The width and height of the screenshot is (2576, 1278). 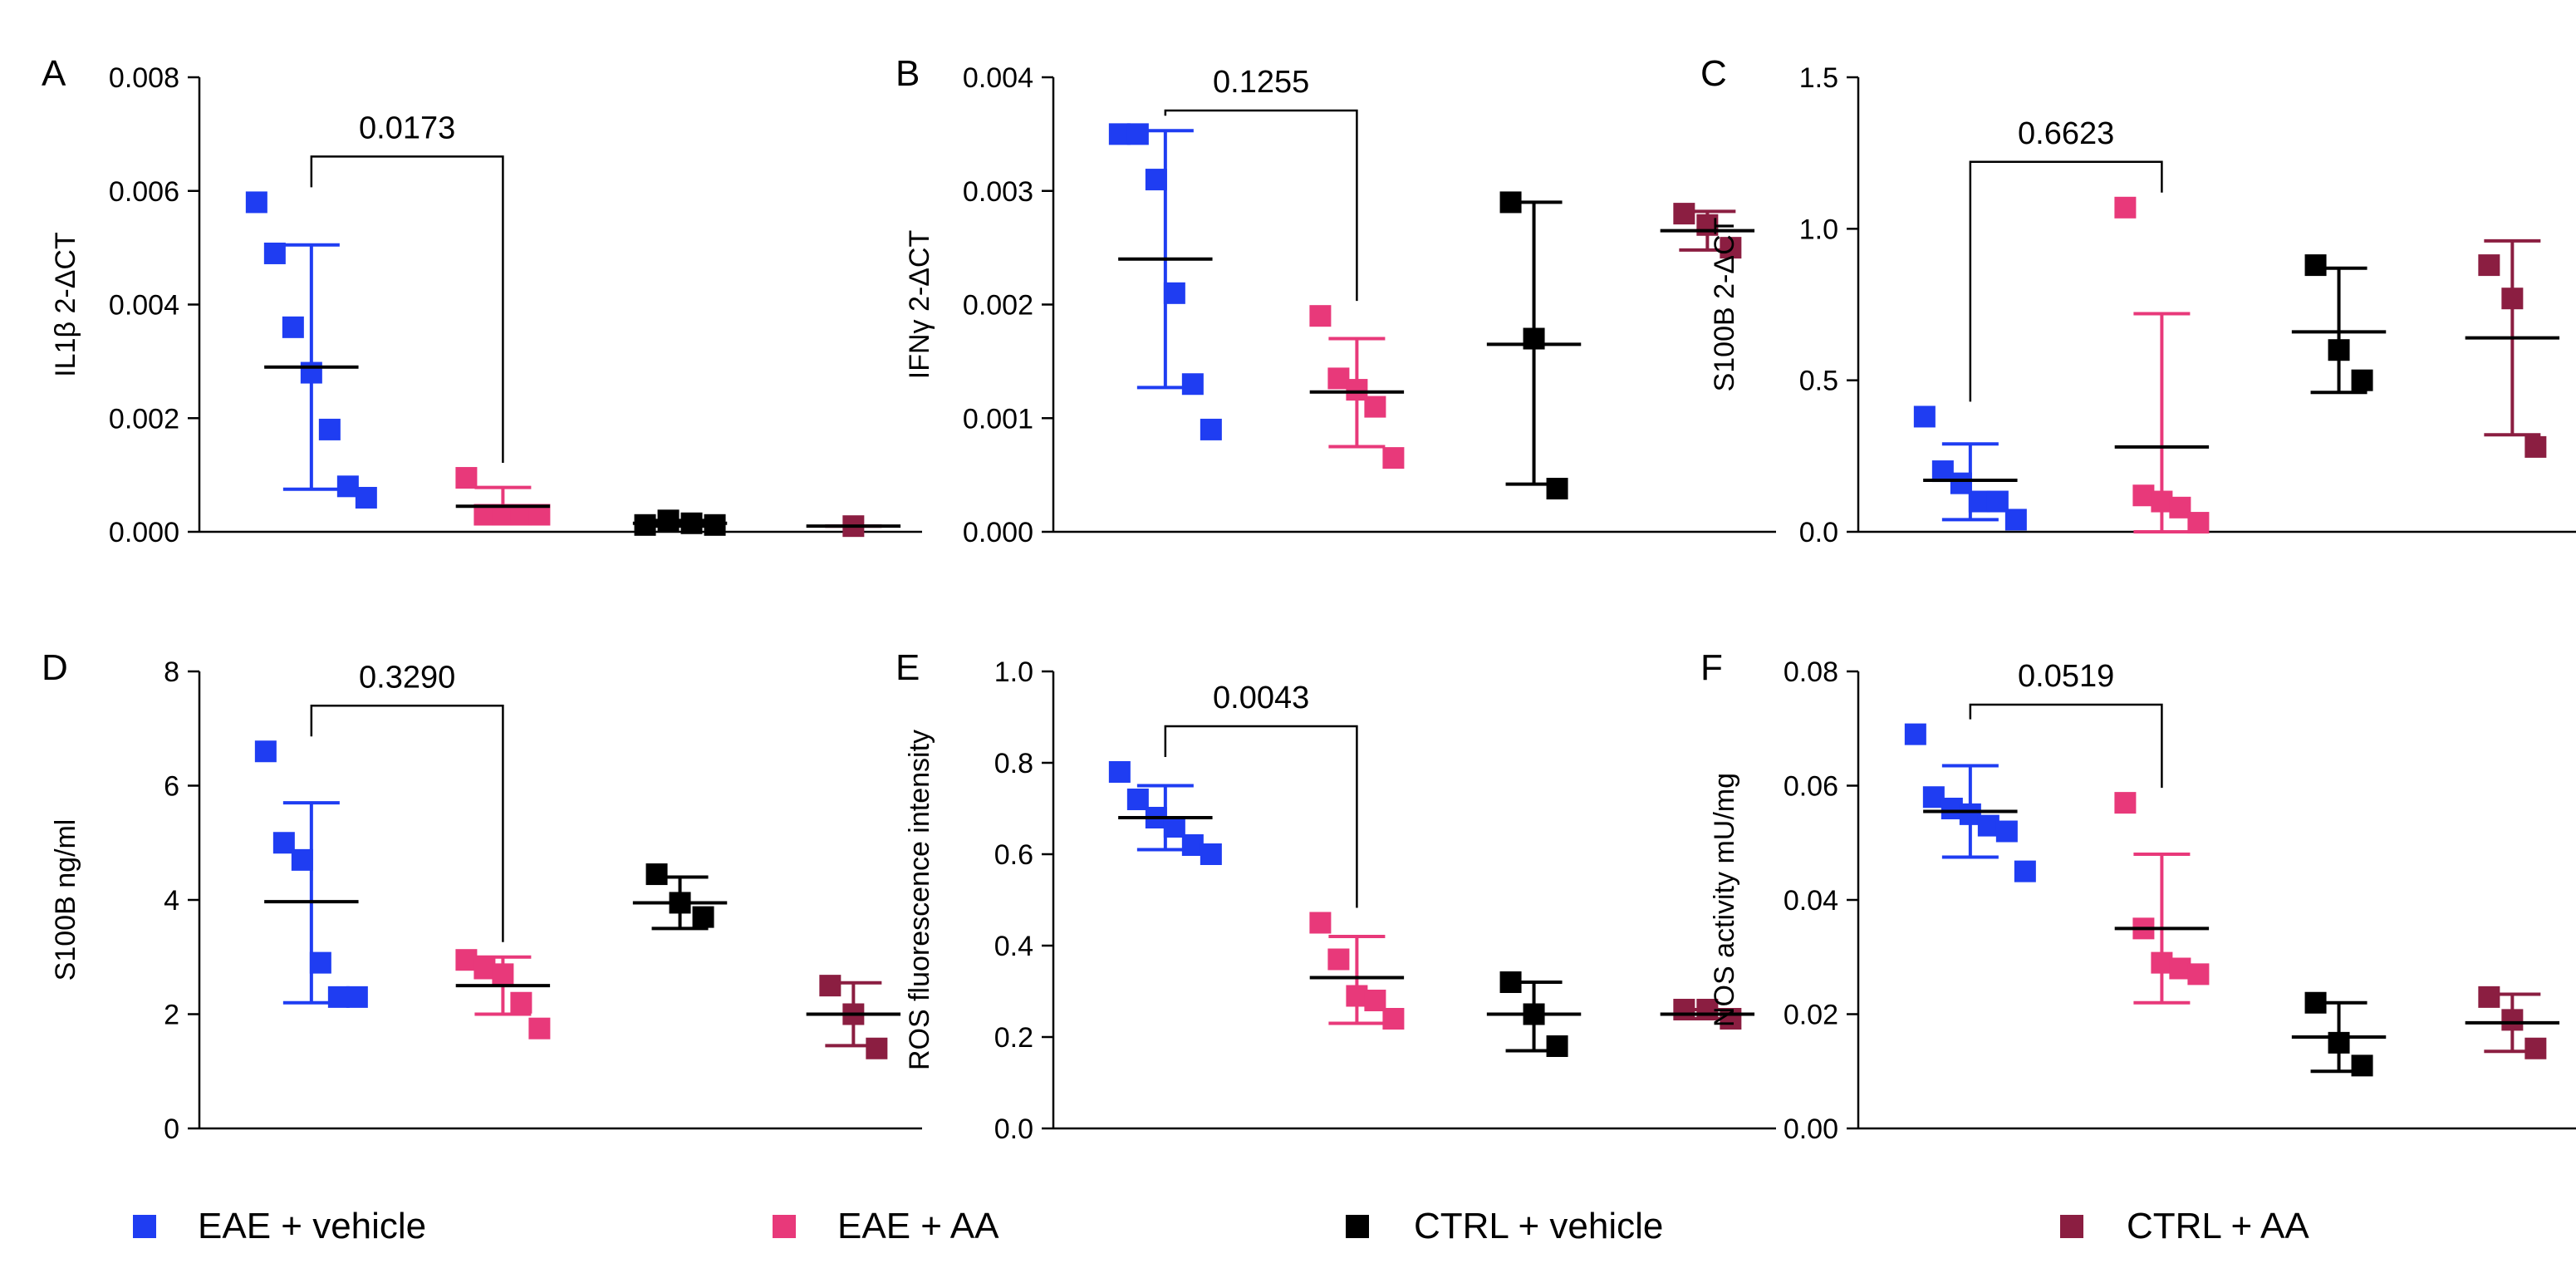 I want to click on legend-label-ctrl-vehicle: CTRL + vehicle, so click(x=1538, y=1226).